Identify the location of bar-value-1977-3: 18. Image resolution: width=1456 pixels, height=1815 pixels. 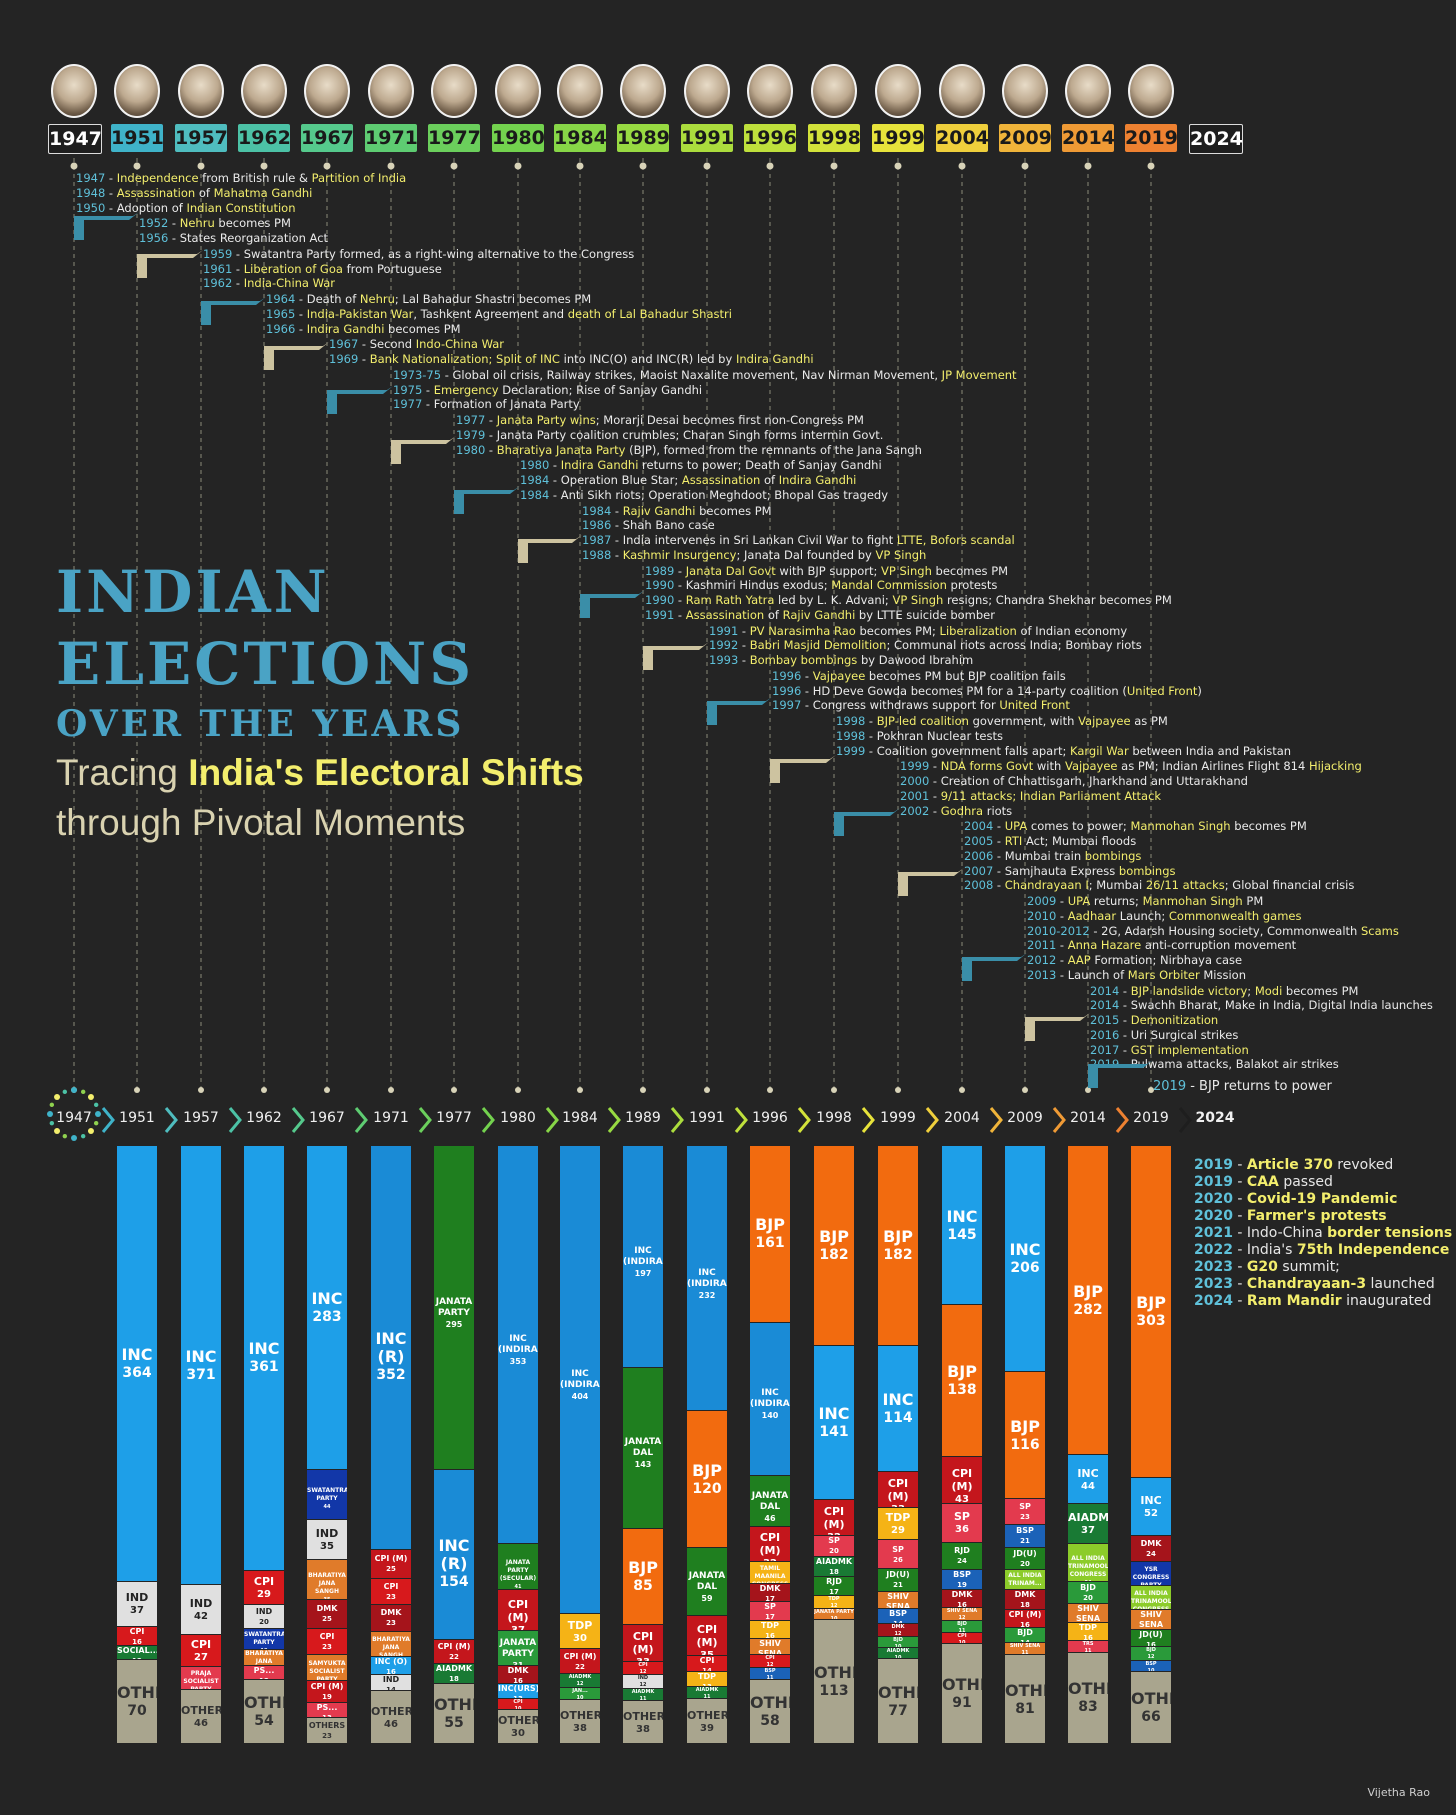
(454, 1678).